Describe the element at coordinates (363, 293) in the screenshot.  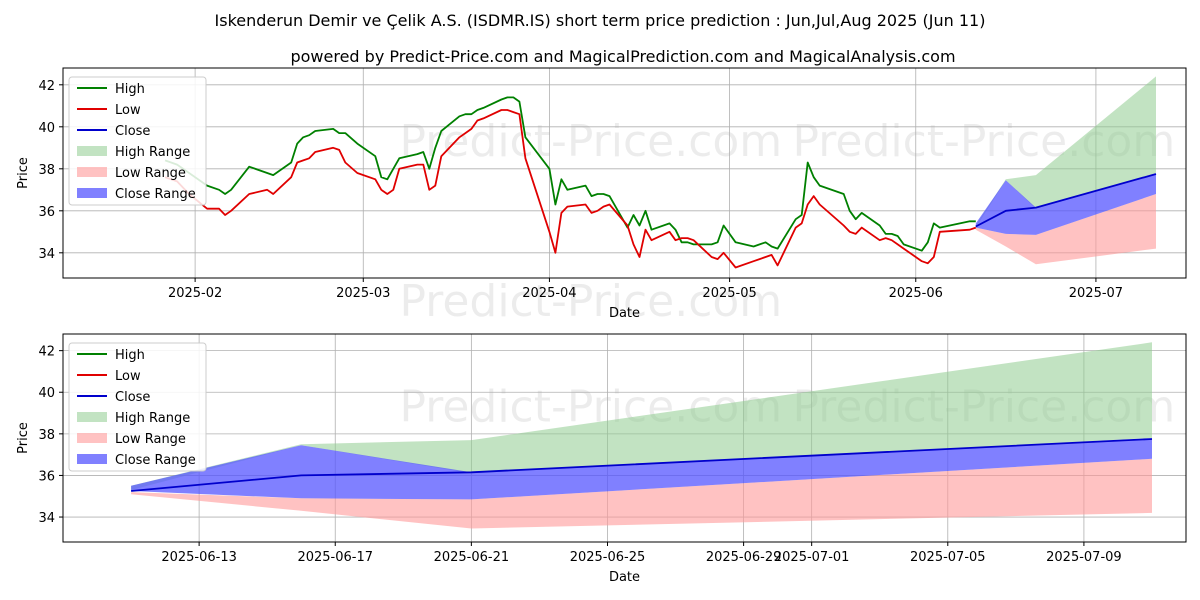
I see `x-tick-label: 2025-03` at that location.